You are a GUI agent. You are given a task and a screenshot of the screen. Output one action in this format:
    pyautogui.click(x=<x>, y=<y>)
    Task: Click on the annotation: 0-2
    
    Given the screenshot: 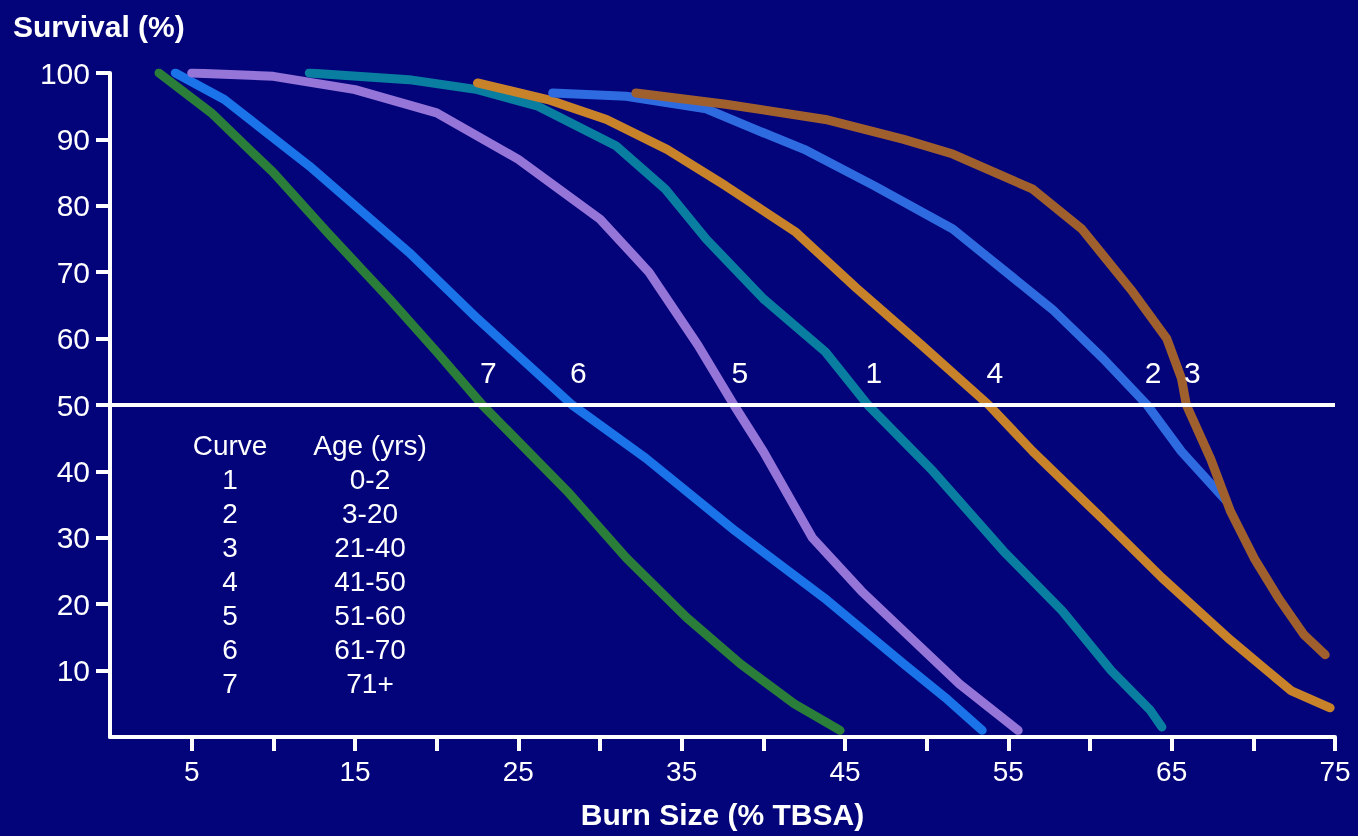 What is the action you would take?
    pyautogui.click(x=370, y=479)
    